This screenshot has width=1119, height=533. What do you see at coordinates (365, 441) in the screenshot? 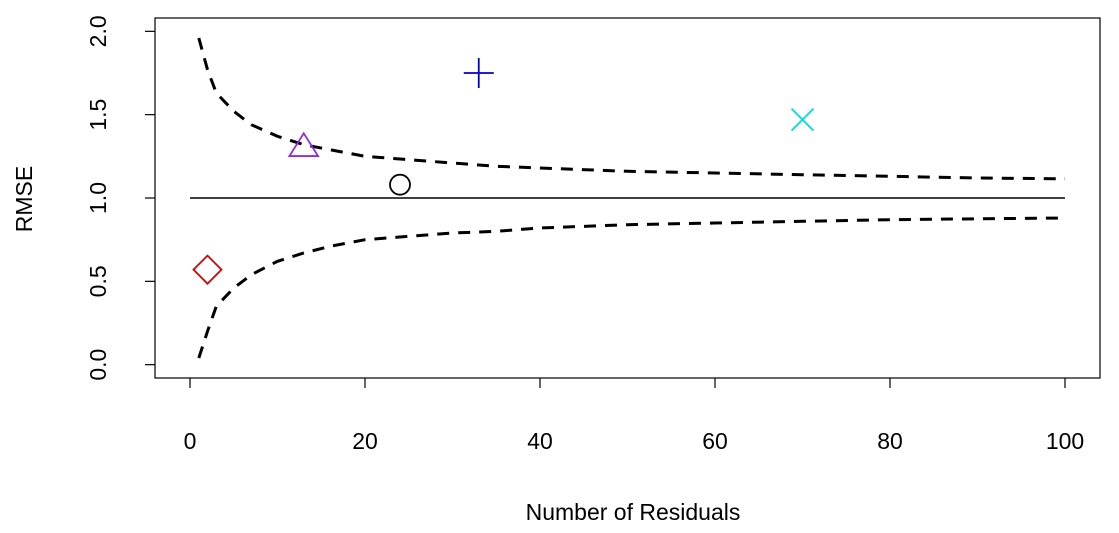
I see `x-tick-label: 20` at bounding box center [365, 441].